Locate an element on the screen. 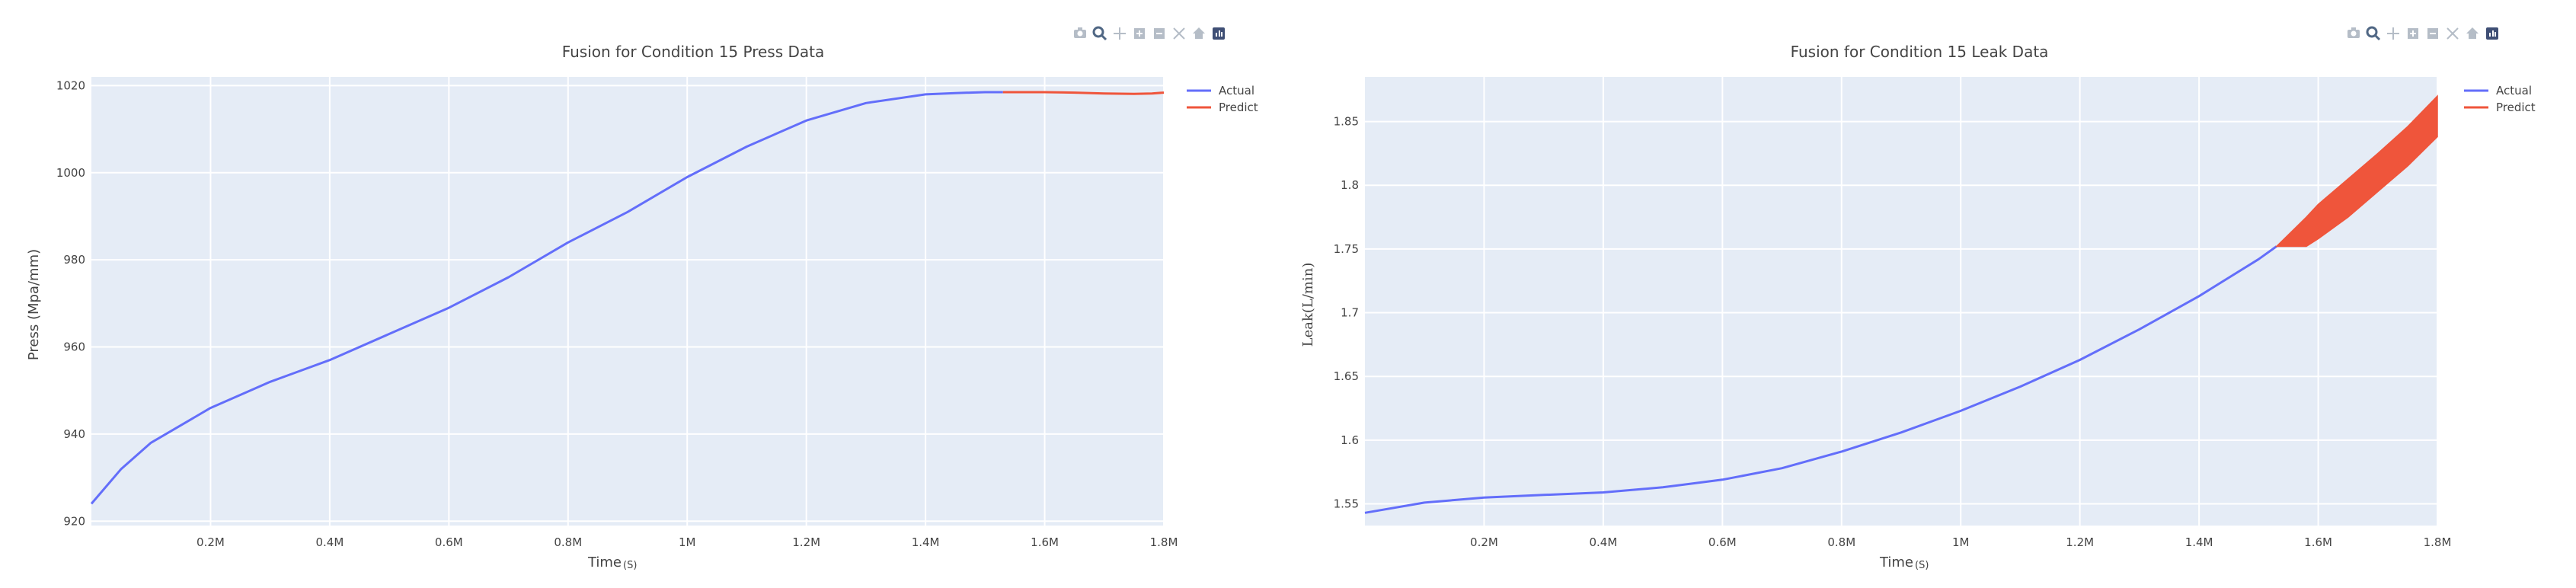 This screenshot has height=588, width=2576. y-tick-label: 920 is located at coordinates (74, 521).